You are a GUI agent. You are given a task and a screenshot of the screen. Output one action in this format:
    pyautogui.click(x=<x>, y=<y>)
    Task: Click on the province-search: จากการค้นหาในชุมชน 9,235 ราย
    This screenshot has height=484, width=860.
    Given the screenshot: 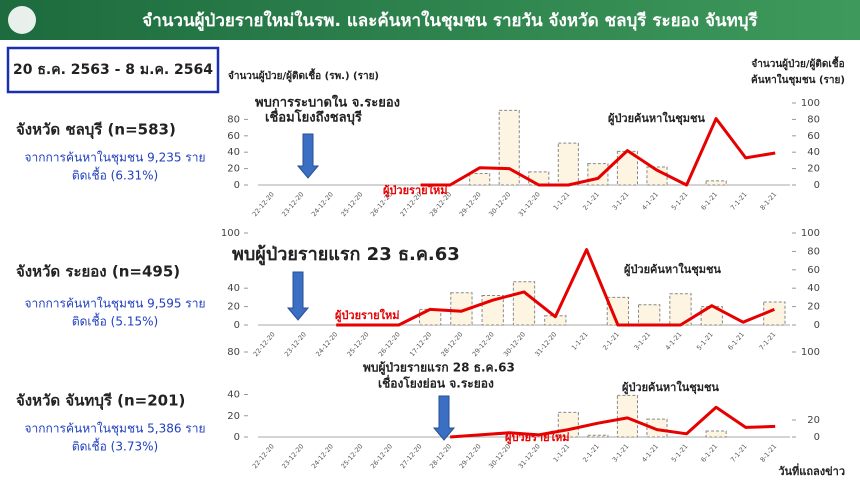 What is the action you would take?
    pyautogui.click(x=114, y=158)
    